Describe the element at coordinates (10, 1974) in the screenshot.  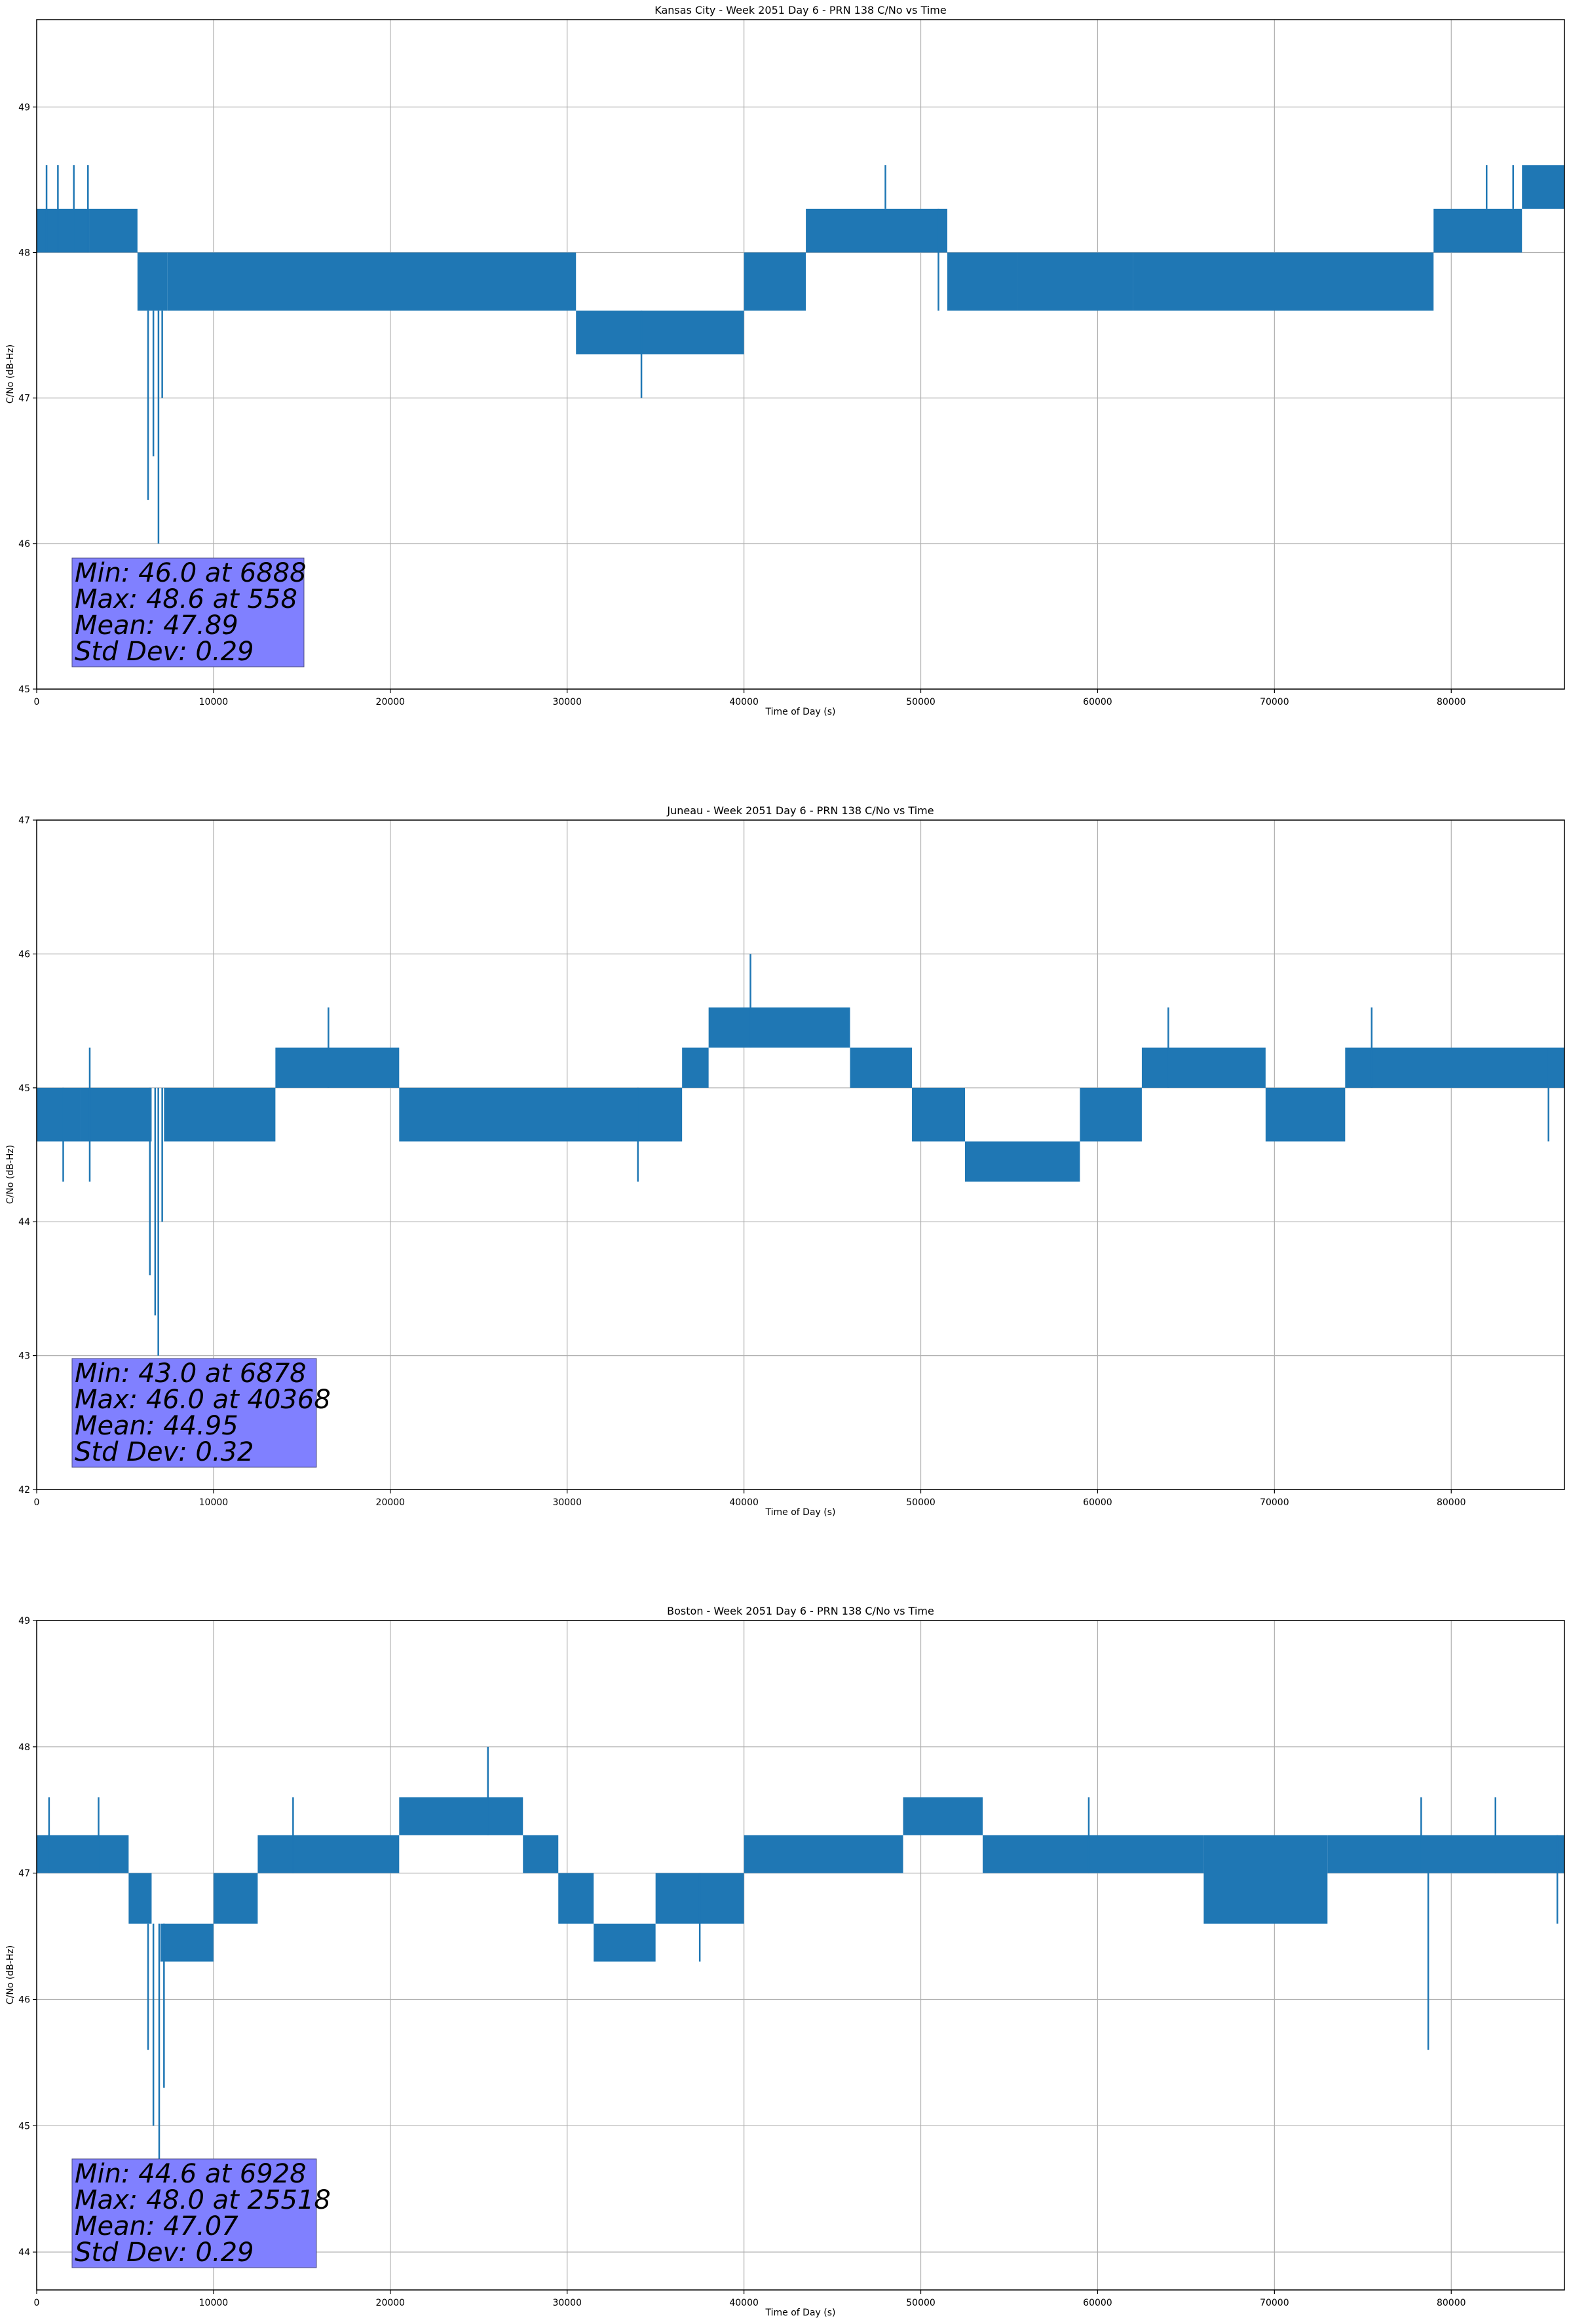
I see `y-axis-label-boston: C/No (dB-Hz)` at that location.